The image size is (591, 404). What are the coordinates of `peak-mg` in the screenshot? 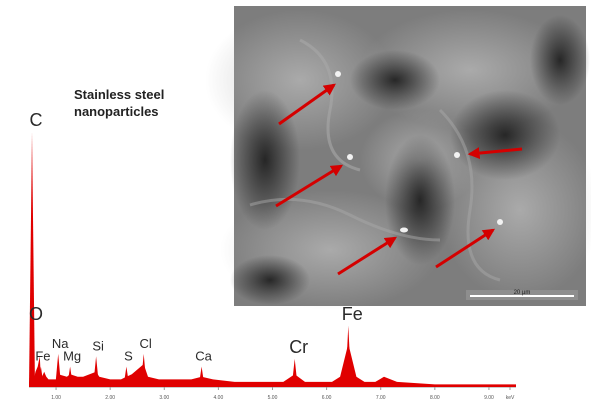 It's located at (70, 376).